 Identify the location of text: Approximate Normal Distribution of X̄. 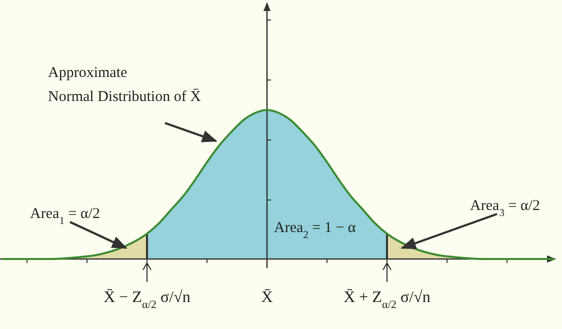
(125, 85).